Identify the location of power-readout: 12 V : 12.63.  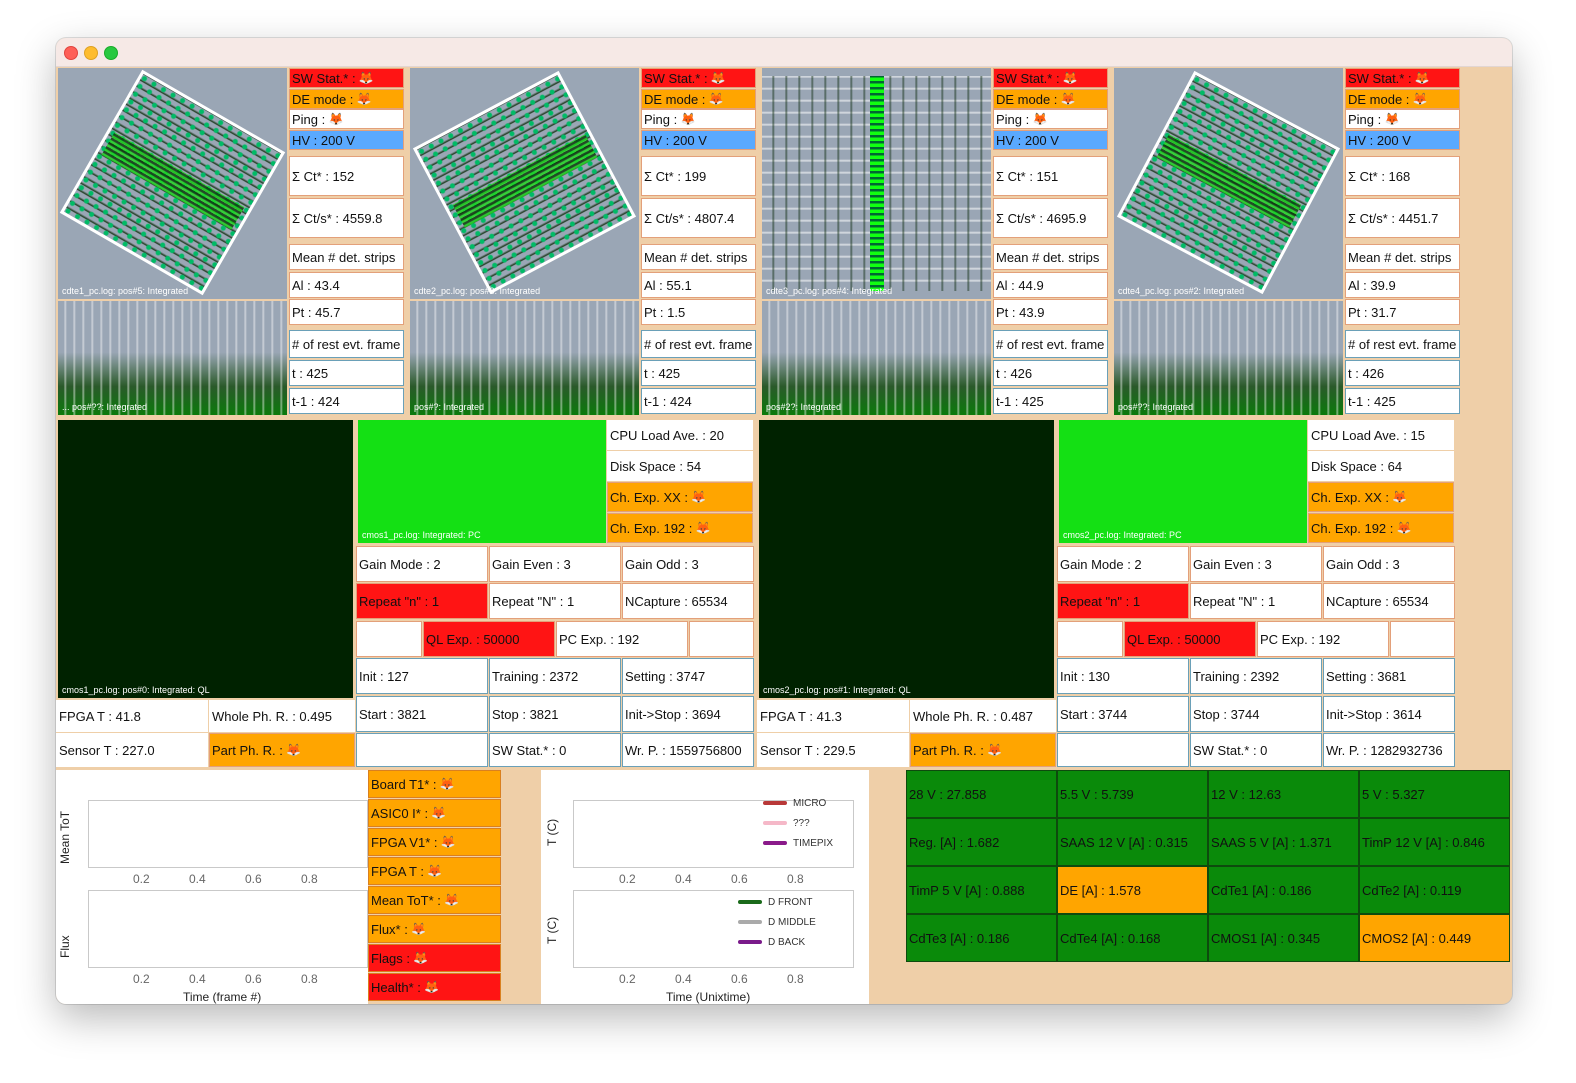
(1283, 794).